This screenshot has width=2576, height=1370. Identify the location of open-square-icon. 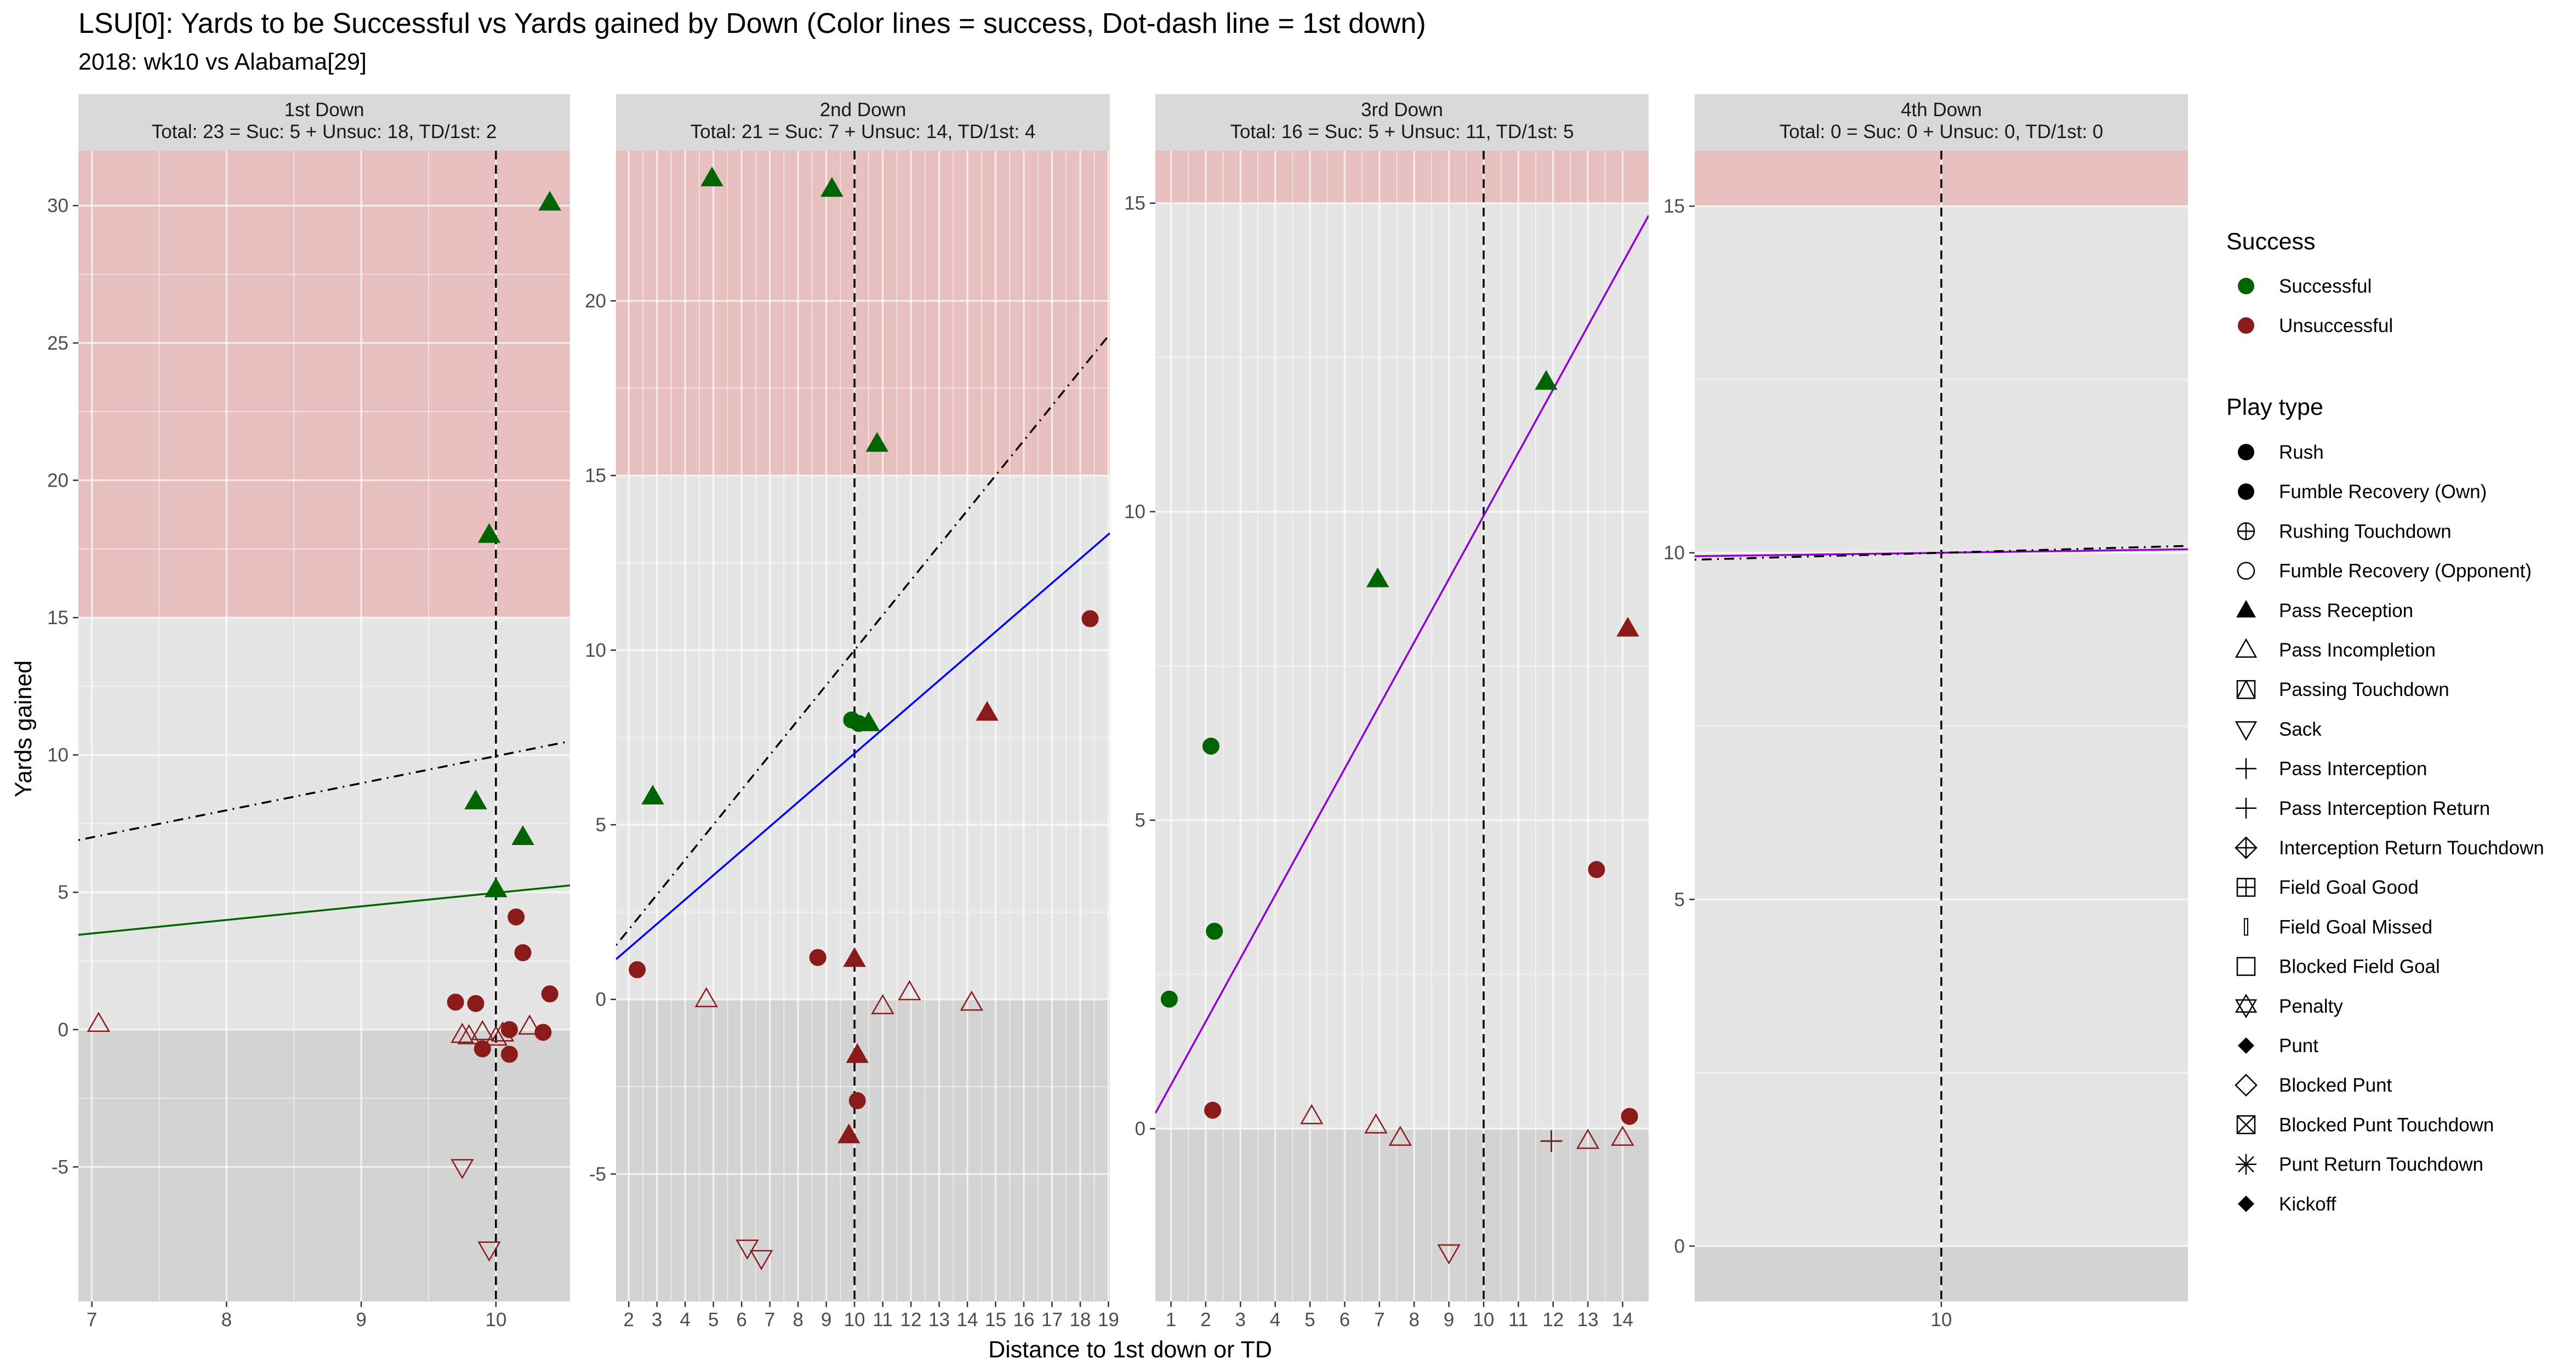
(2246, 966).